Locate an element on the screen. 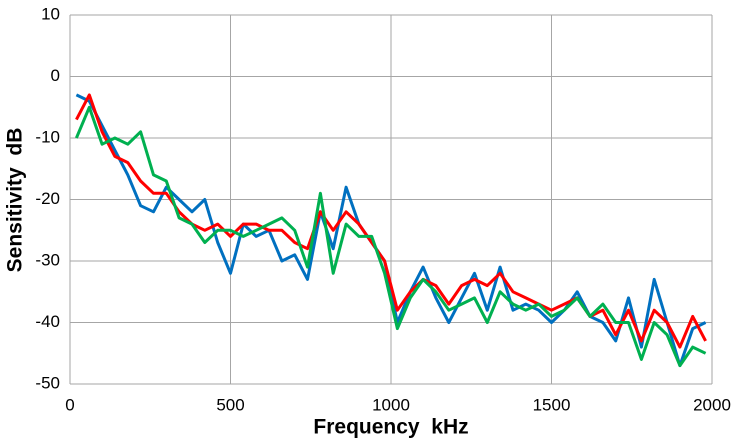 Image resolution: width=739 pixels, height=446 pixels. x-axis-title: Frequency kHz is located at coordinates (390, 427).